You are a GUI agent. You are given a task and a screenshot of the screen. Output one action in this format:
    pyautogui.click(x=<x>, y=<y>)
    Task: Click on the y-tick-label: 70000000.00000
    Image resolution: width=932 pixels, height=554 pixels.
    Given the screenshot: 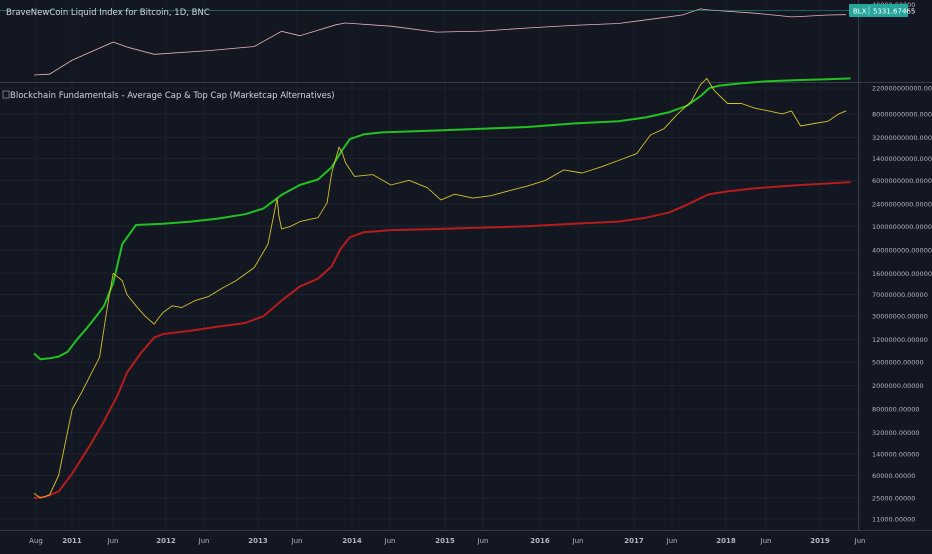 What is the action you would take?
    pyautogui.click(x=900, y=295)
    